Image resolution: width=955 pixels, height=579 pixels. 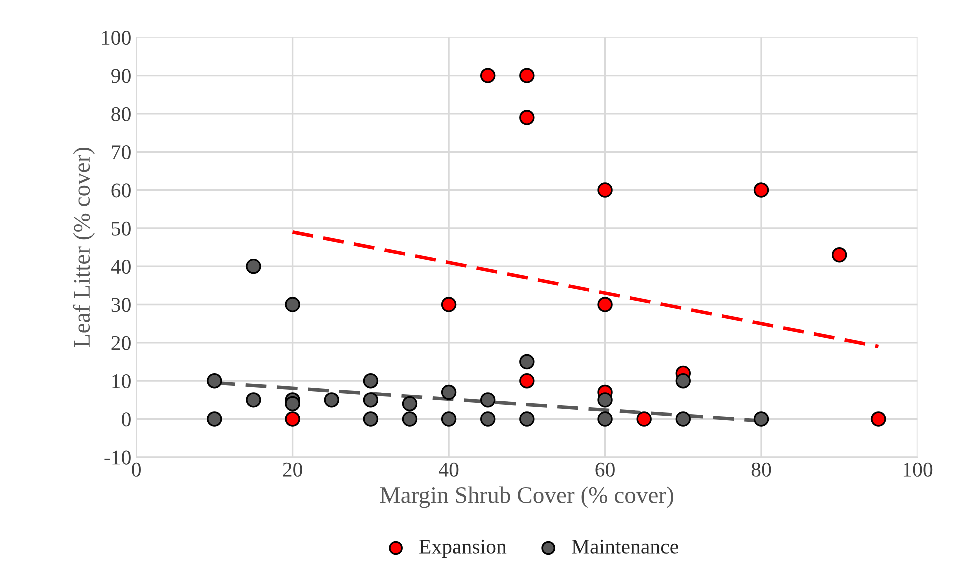 I want to click on x-tick-label: 100, so click(x=918, y=469).